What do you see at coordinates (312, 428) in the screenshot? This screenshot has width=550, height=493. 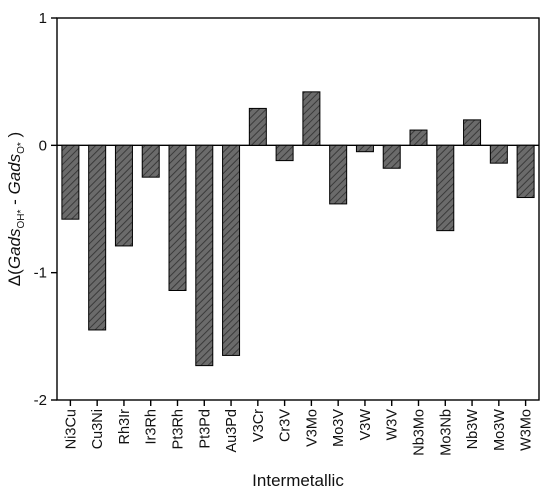 I see `x-category-label-V3Mo: V3Mo` at bounding box center [312, 428].